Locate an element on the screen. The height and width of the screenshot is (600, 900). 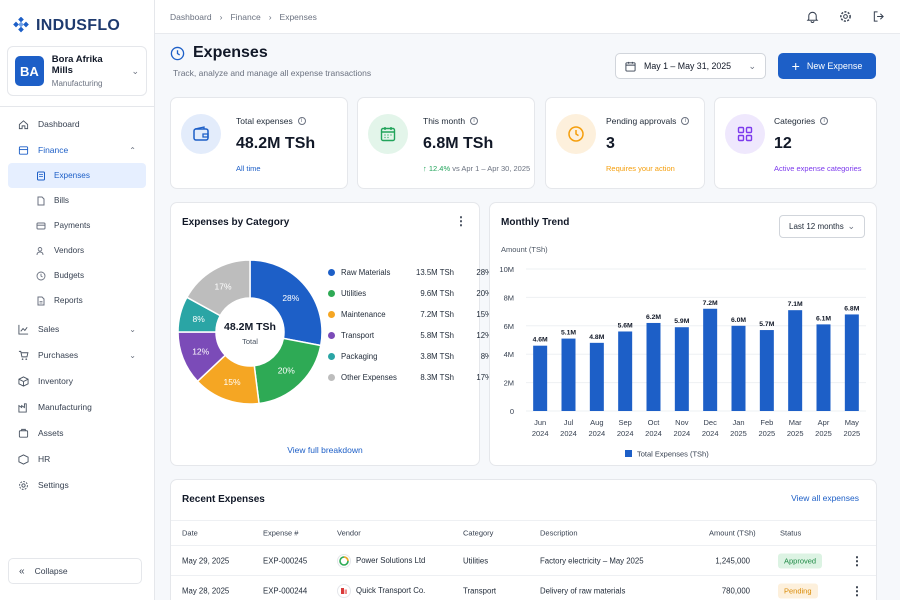
legend-item: Other Expenses 8.3M TSh 17% is located at coordinates (410, 377).